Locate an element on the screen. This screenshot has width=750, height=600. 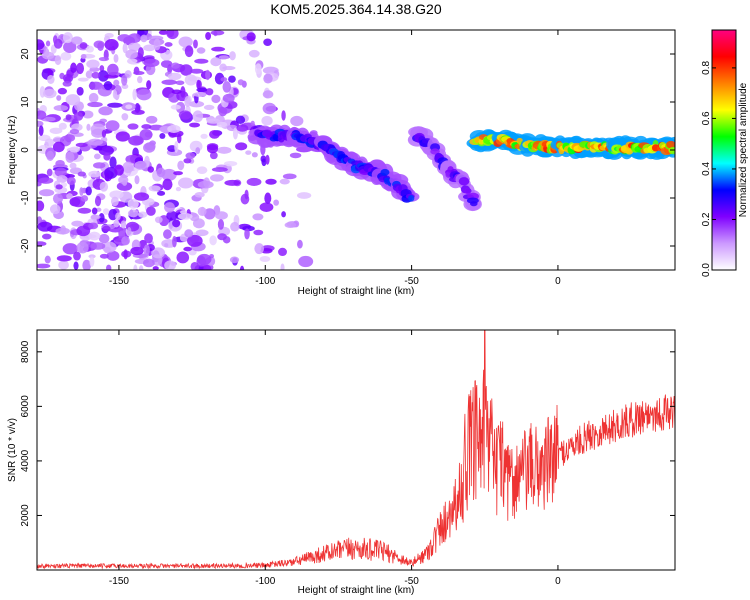
spectrogram-ytick-label: 20 is located at coordinates (25, 54).